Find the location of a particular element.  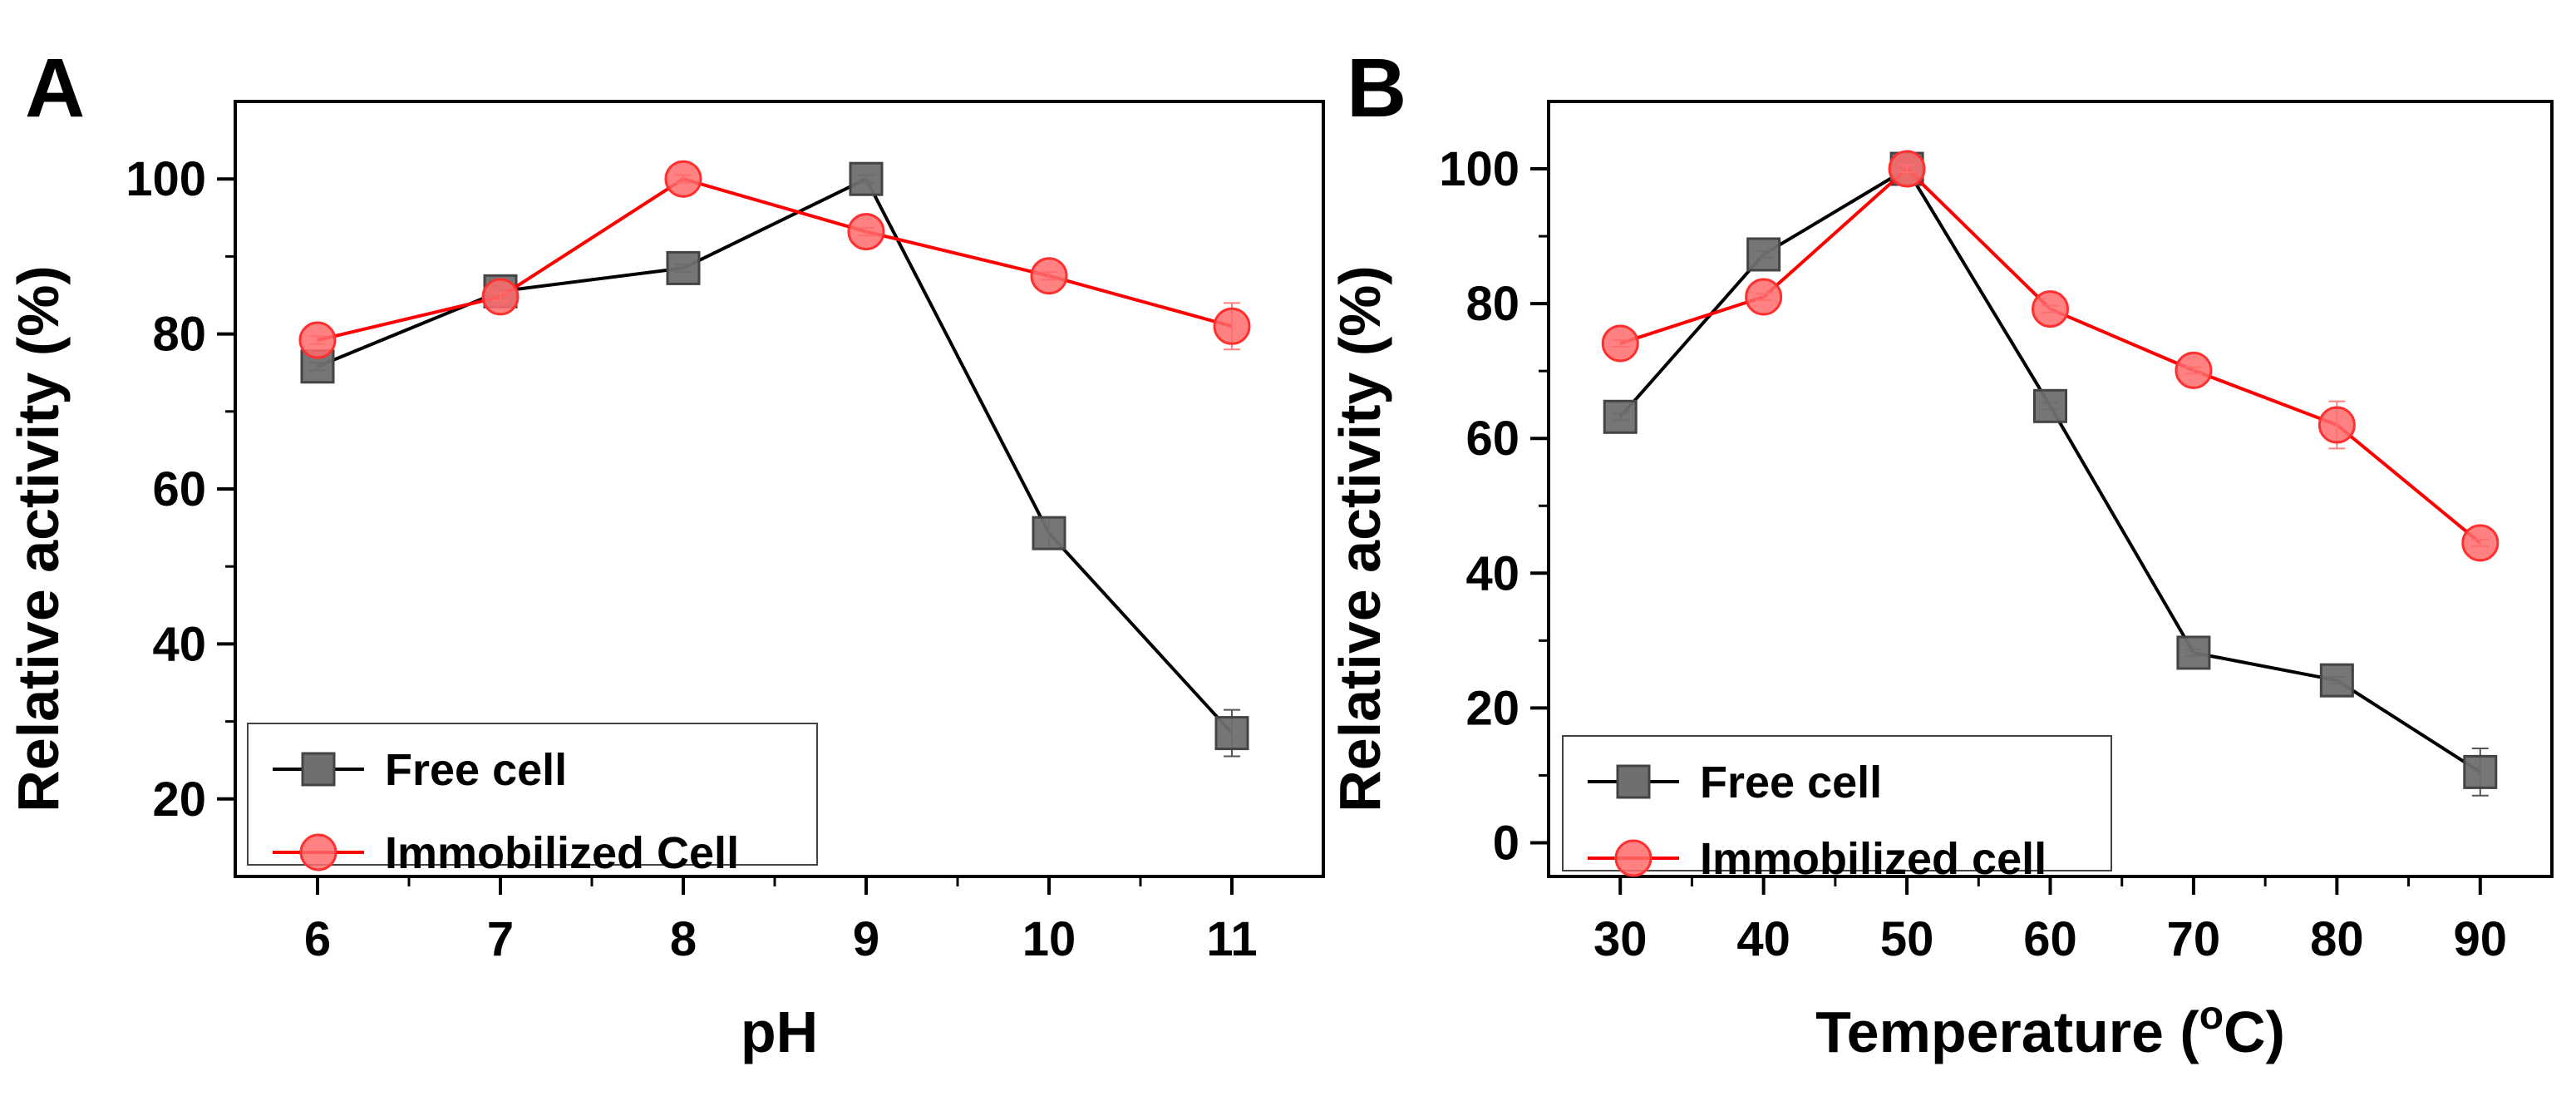

x-tick-label: 40 is located at coordinates (1763, 939).